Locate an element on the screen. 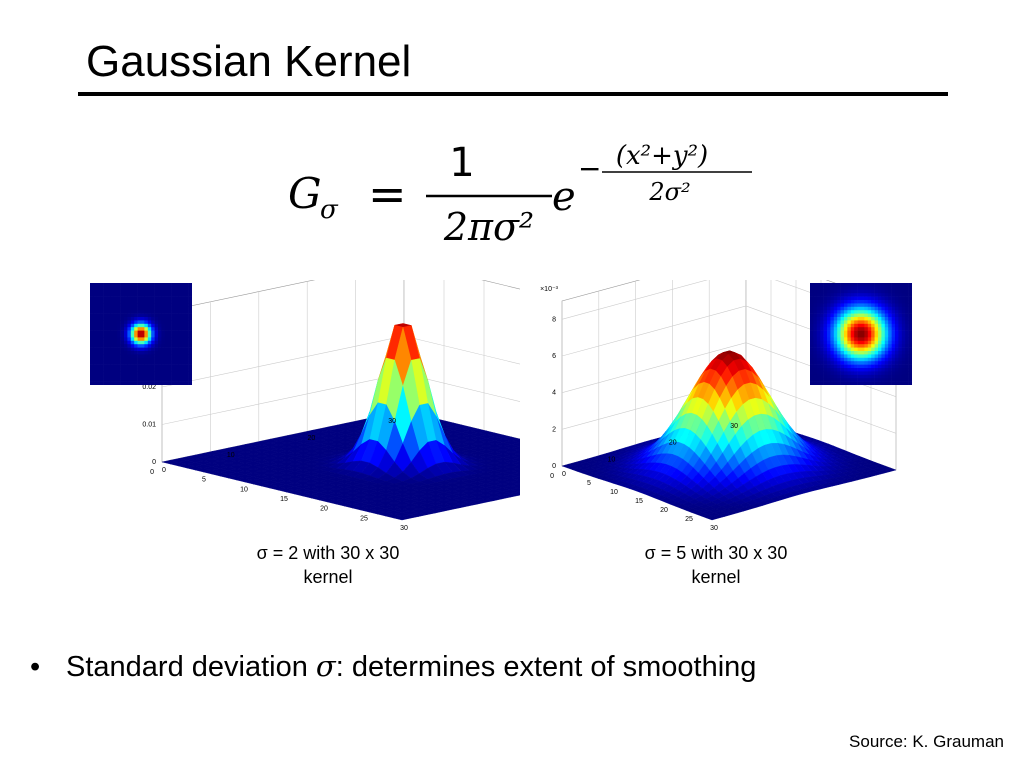  sigma2-x-tick-label: 20 is located at coordinates (324, 509).